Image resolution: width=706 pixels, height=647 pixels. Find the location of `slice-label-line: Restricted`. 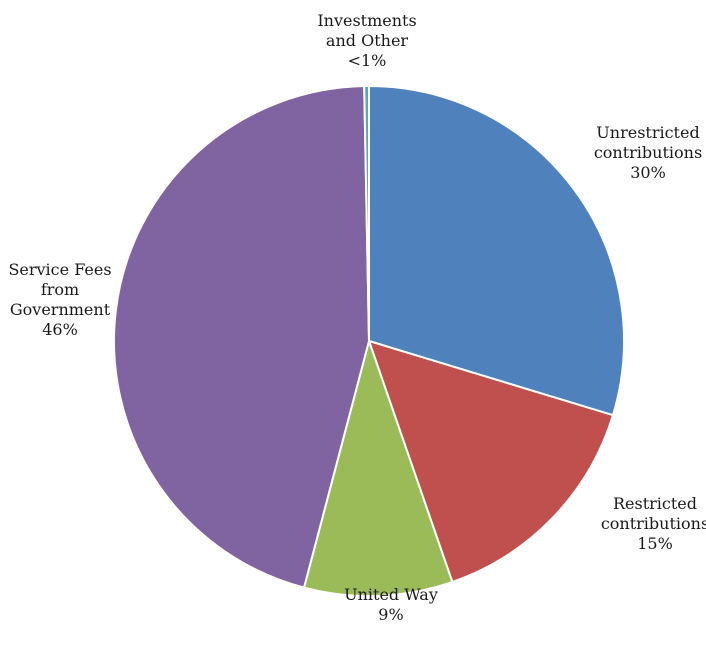

slice-label-line: Restricted is located at coordinates (655, 503).